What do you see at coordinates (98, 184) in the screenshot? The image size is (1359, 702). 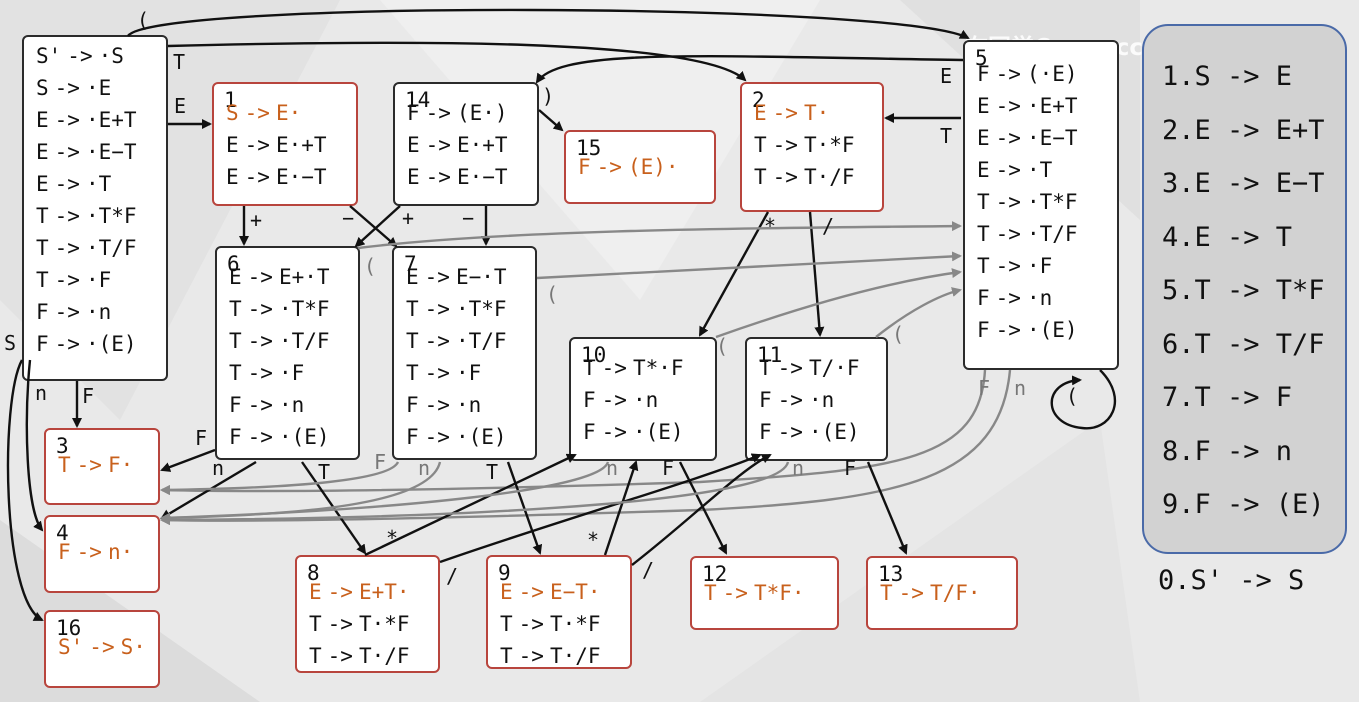 I see `item-rhs: ·T` at bounding box center [98, 184].